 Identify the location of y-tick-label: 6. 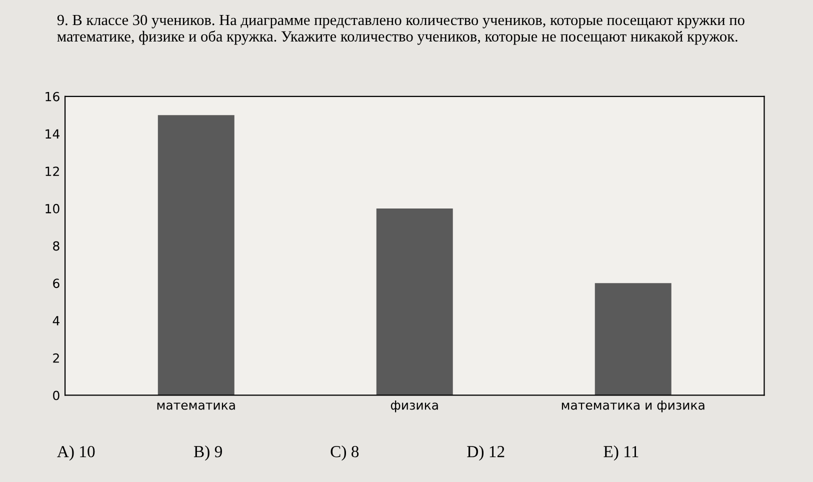
(56, 283).